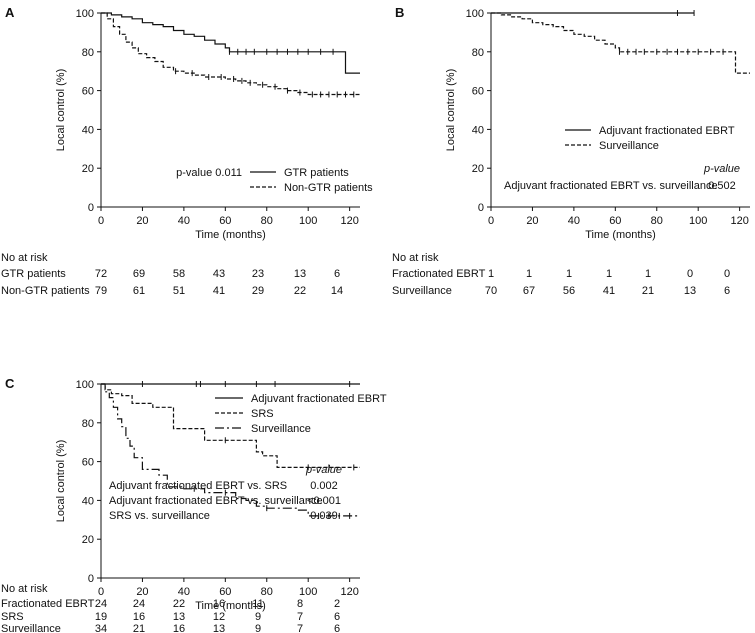 The image size is (755, 633). Describe the element at coordinates (698, 221) in the screenshot. I see `panel-b-x-tick-label: 100` at that location.